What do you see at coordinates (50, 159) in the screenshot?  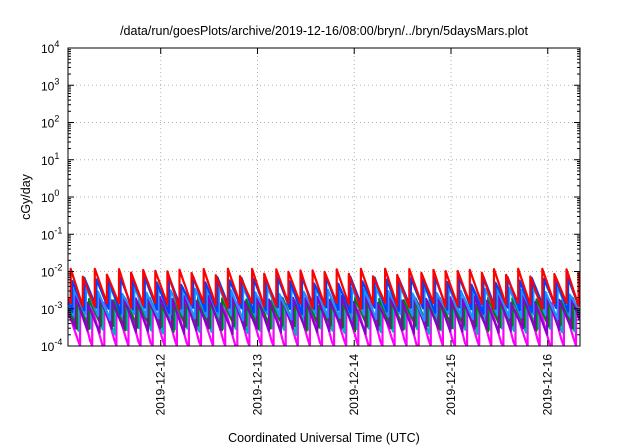 I see `y-tick-label: 10¹` at bounding box center [50, 159].